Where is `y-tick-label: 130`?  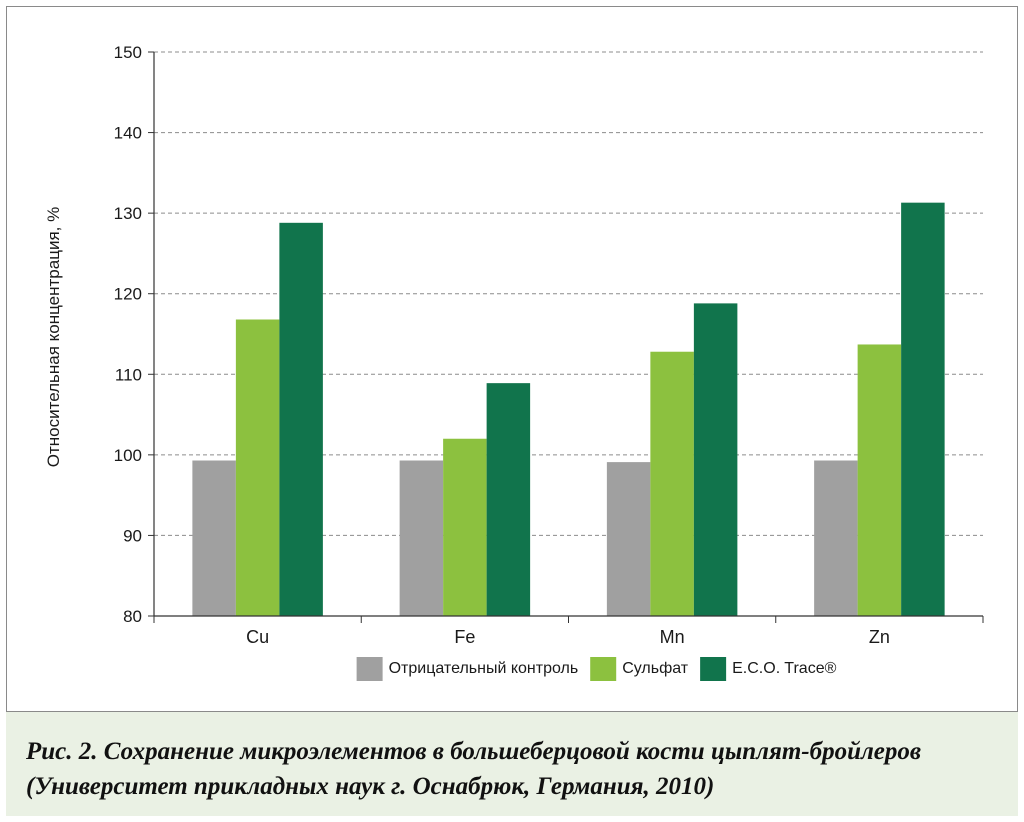
y-tick-label: 130 is located at coordinates (128, 213).